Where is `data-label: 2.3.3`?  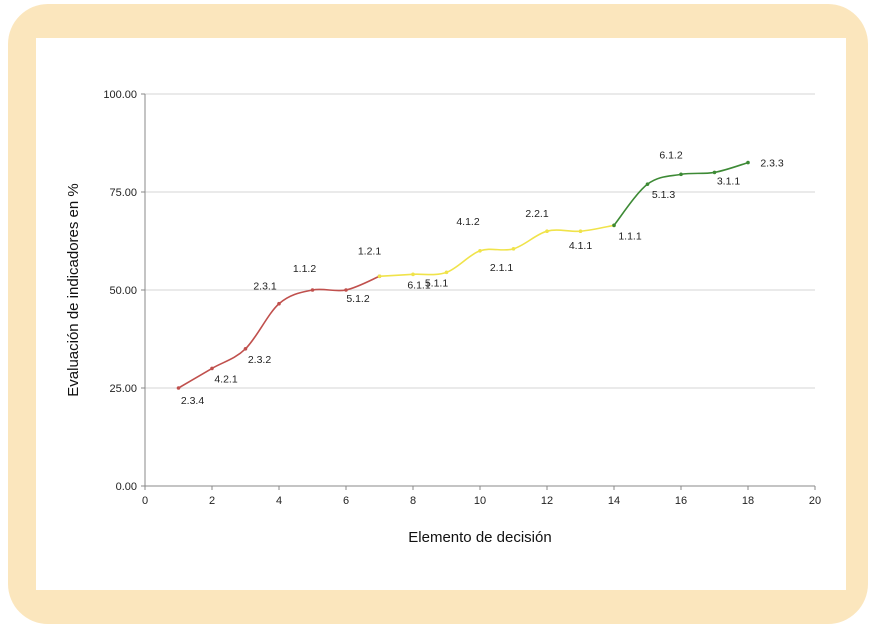
data-label: 2.3.3 is located at coordinates (772, 164).